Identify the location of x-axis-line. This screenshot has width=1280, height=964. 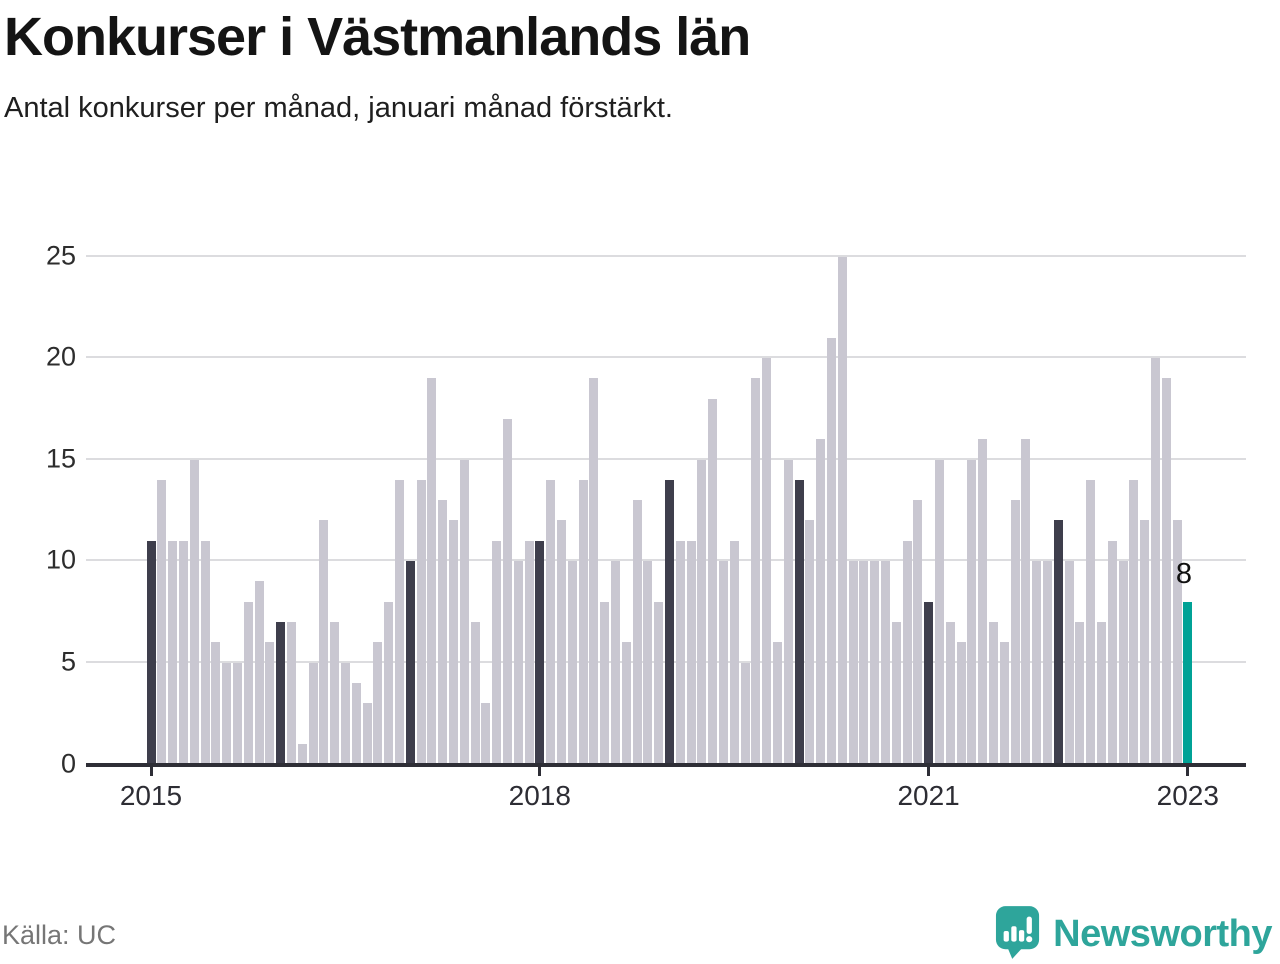
(666, 765).